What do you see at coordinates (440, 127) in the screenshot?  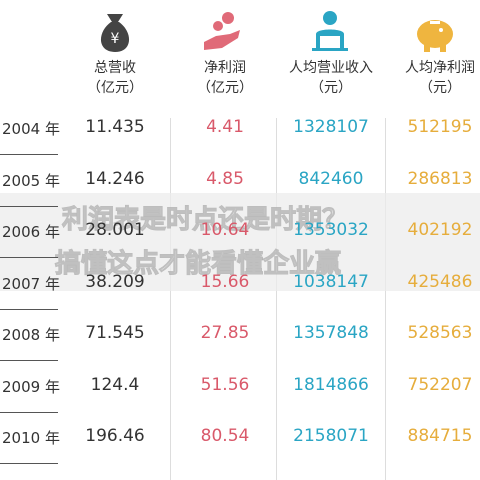 I see `table-cell: 512195` at bounding box center [440, 127].